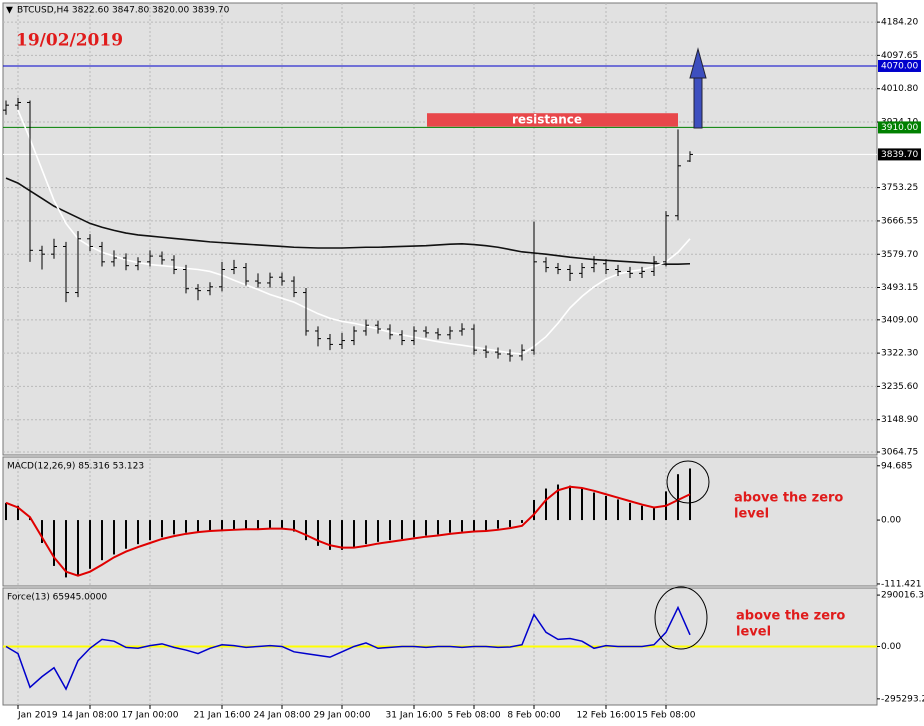  I want to click on y-tick-label: 3409.00, so click(899, 320).